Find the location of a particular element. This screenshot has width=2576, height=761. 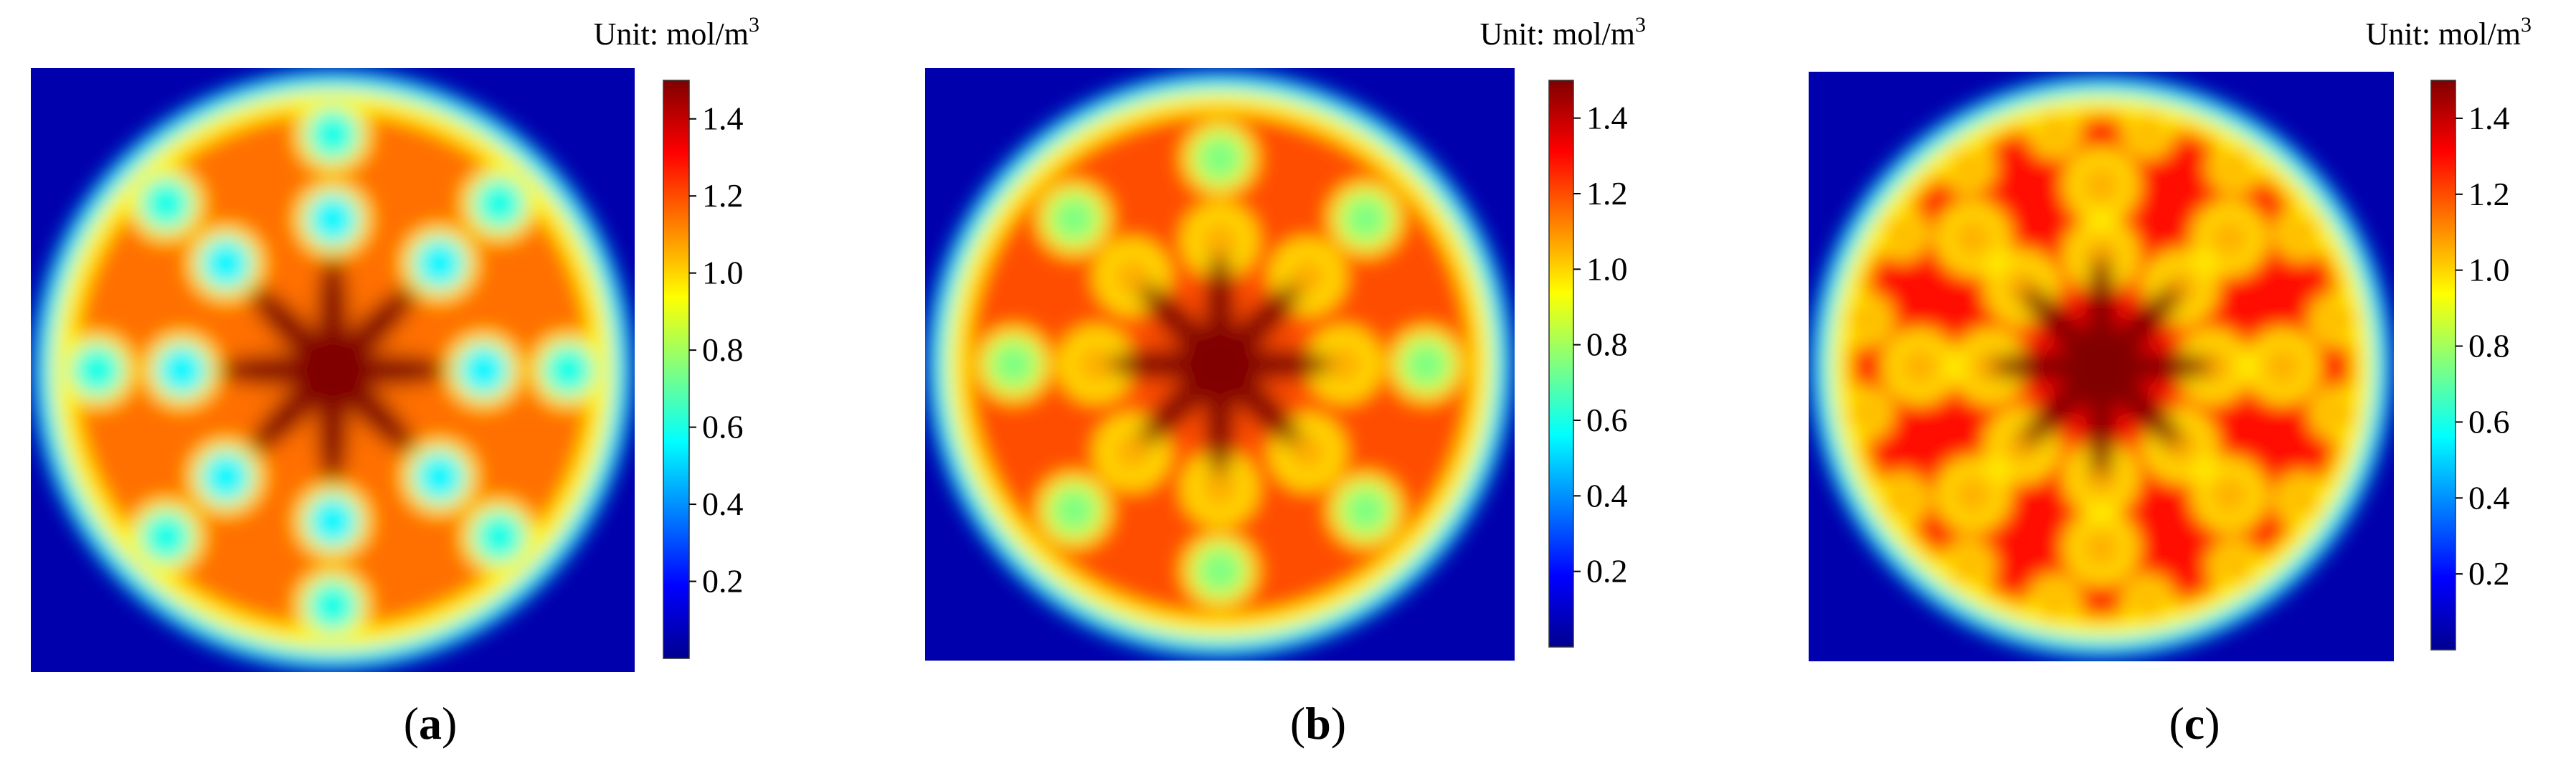

panel-caption-letter: c is located at coordinates (2194, 723).